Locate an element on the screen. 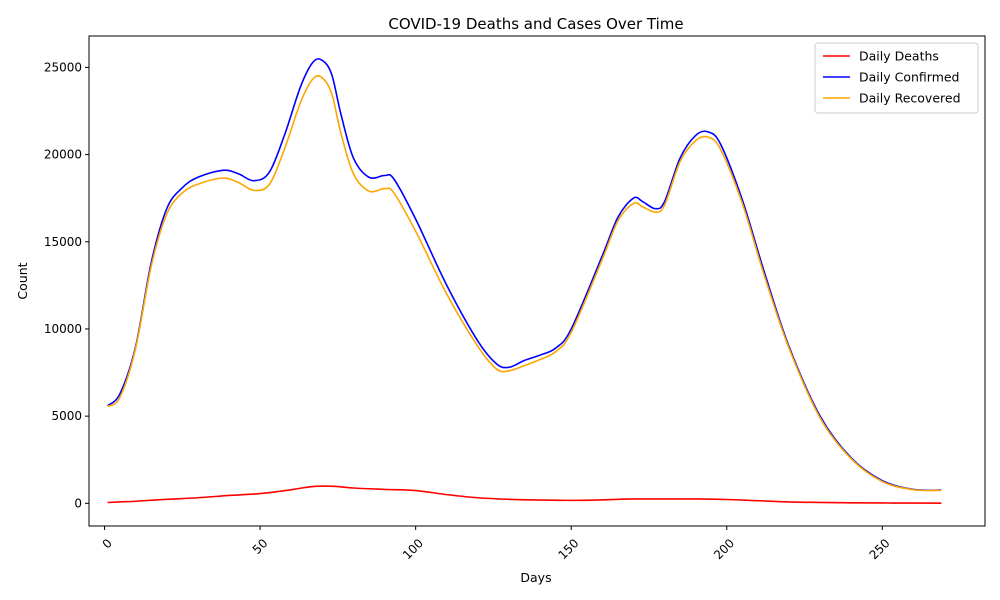 Image resolution: width=1000 pixels, height=600 pixels. chart-title: COVID-19 Deaths and Cases Over Time is located at coordinates (535, 24).